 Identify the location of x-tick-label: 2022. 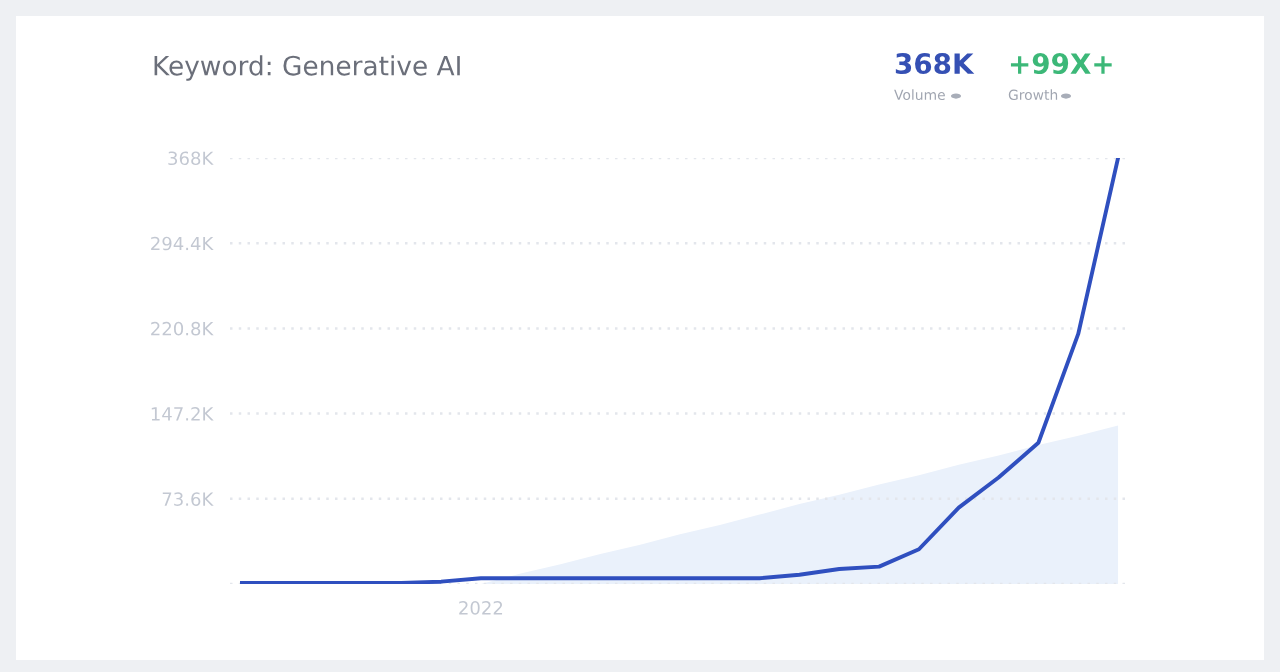
(481, 607).